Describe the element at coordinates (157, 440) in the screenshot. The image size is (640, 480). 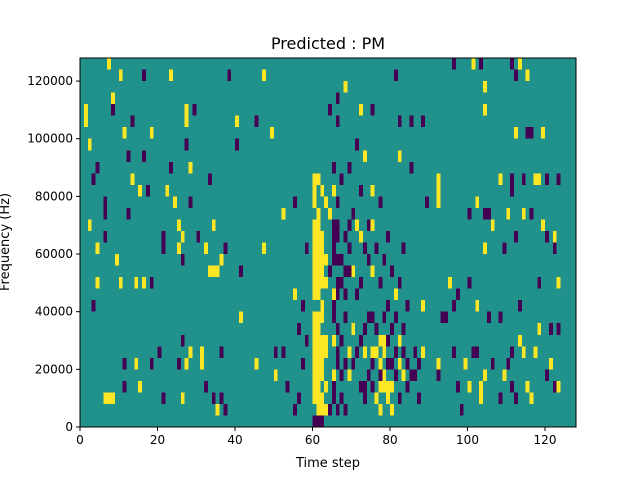
I see `x-tick-label: 20` at that location.